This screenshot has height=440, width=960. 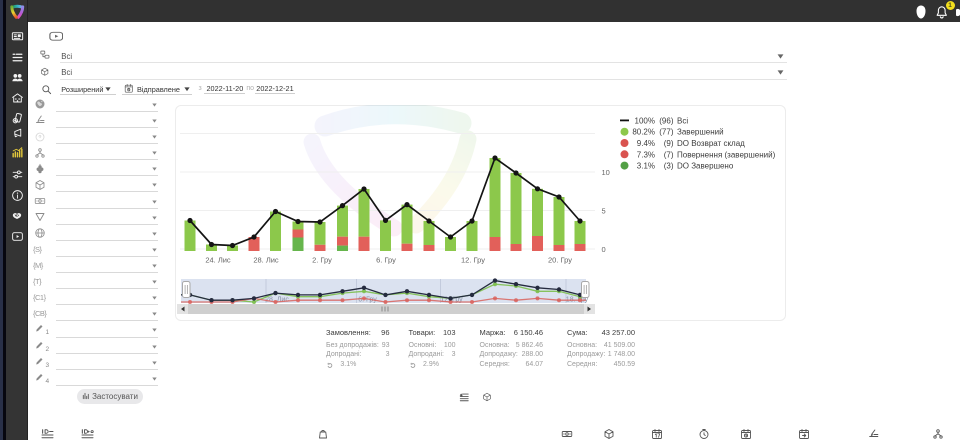 What do you see at coordinates (700, 132) in the screenshot?
I see `svg-text: Завершений` at bounding box center [700, 132].